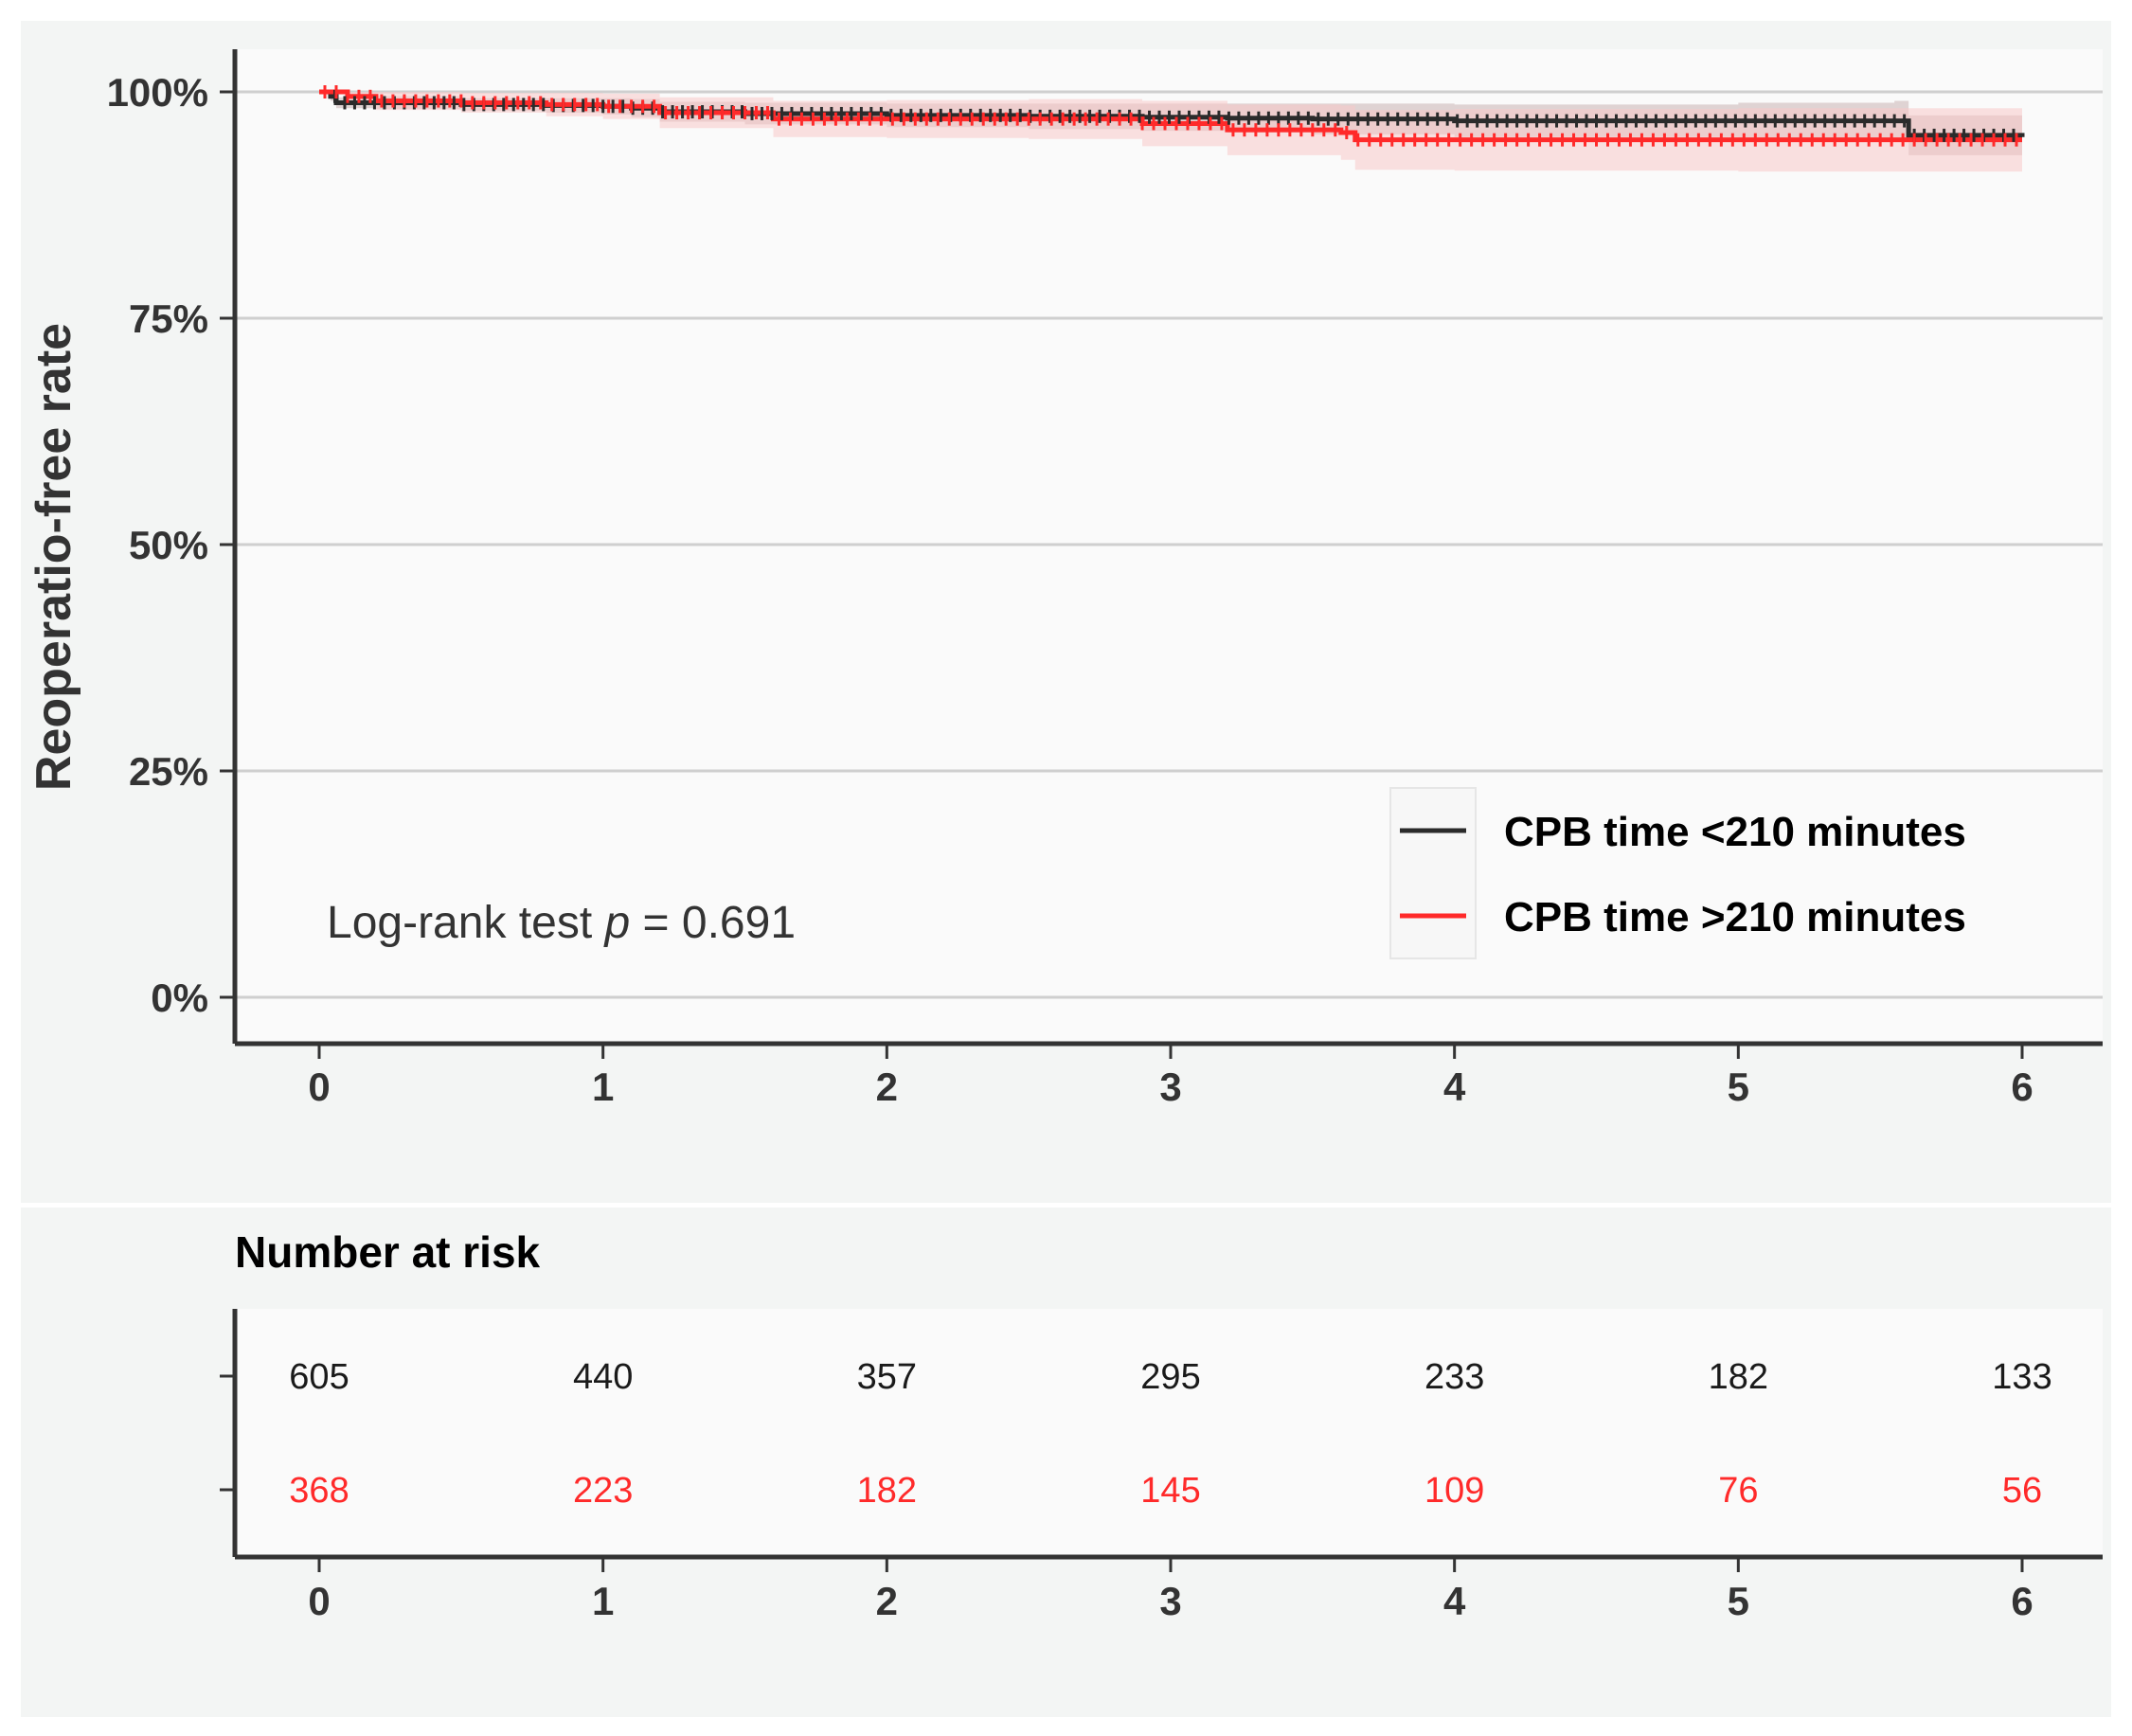  What do you see at coordinates (2021, 1377) in the screenshot?
I see `risk-cell: 133` at bounding box center [2021, 1377].